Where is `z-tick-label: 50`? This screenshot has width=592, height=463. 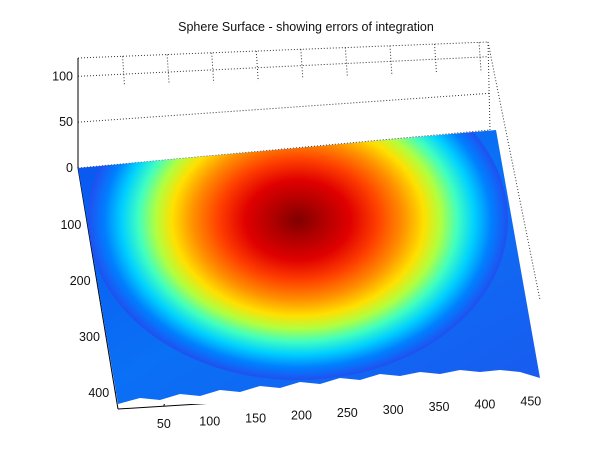 z-tick-label: 50 is located at coordinates (66, 122).